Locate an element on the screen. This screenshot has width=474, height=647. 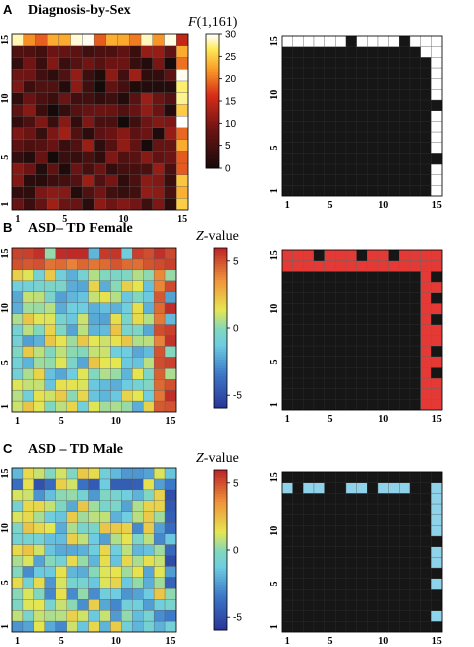
x-tick-label: 1 is located at coordinates (17, 641).